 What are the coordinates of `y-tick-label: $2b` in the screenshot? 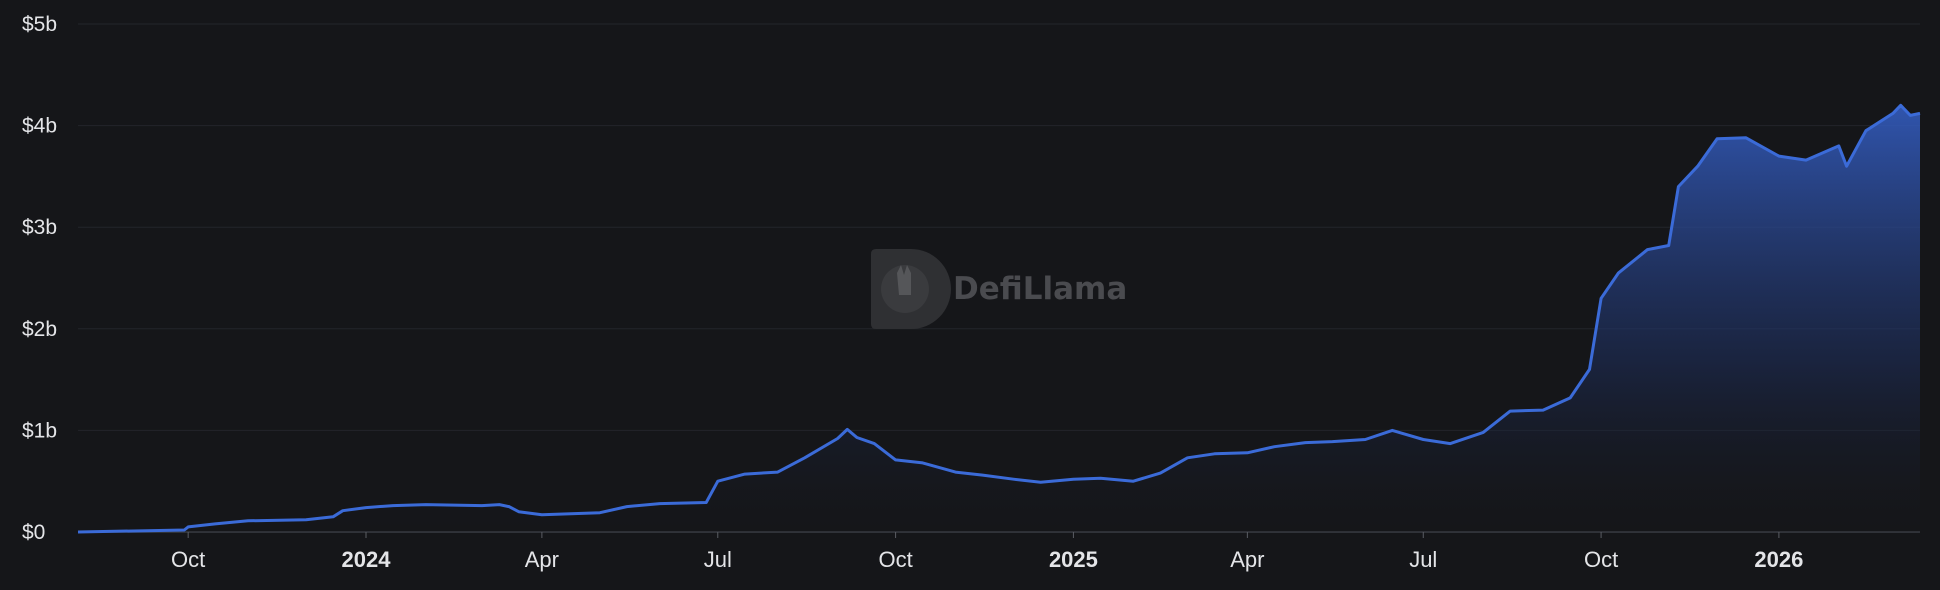 It's located at (39, 329).